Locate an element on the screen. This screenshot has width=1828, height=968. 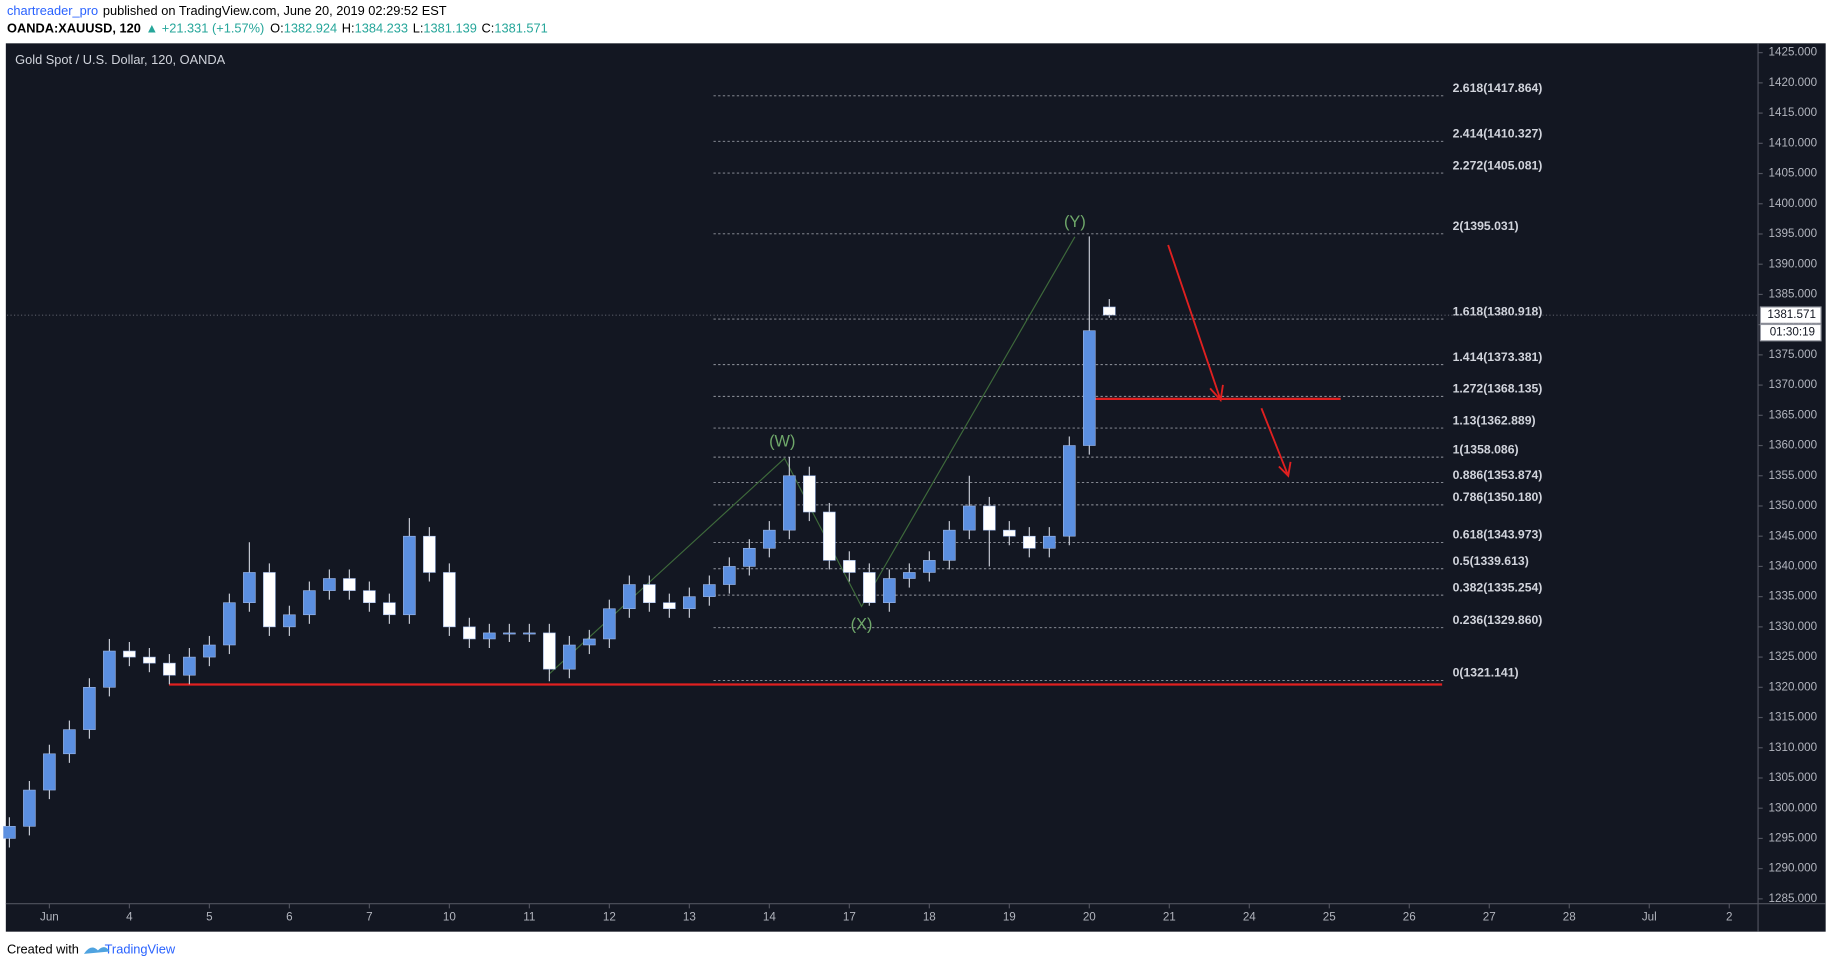
last-price-box is located at coordinates (1790, 315).